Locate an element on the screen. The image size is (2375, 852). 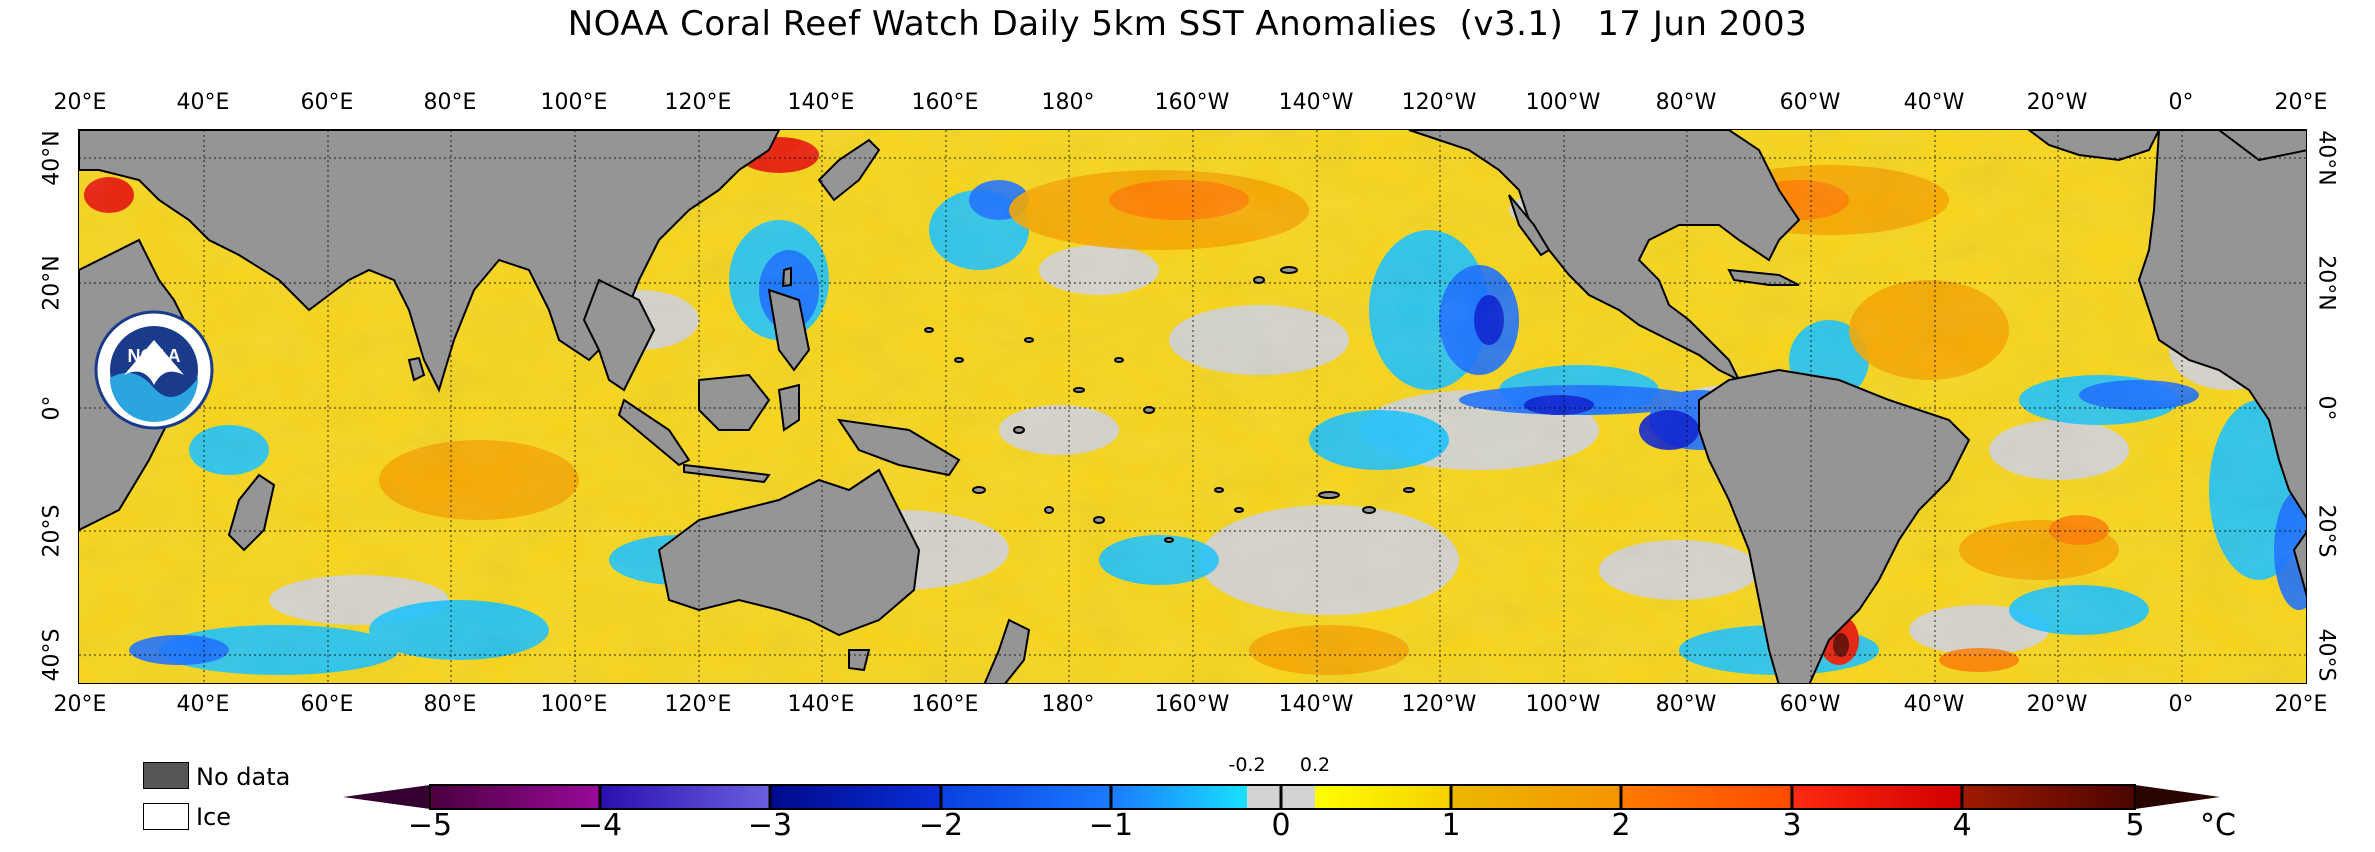
africa-west-landmass is located at coordinates (2221, 324).